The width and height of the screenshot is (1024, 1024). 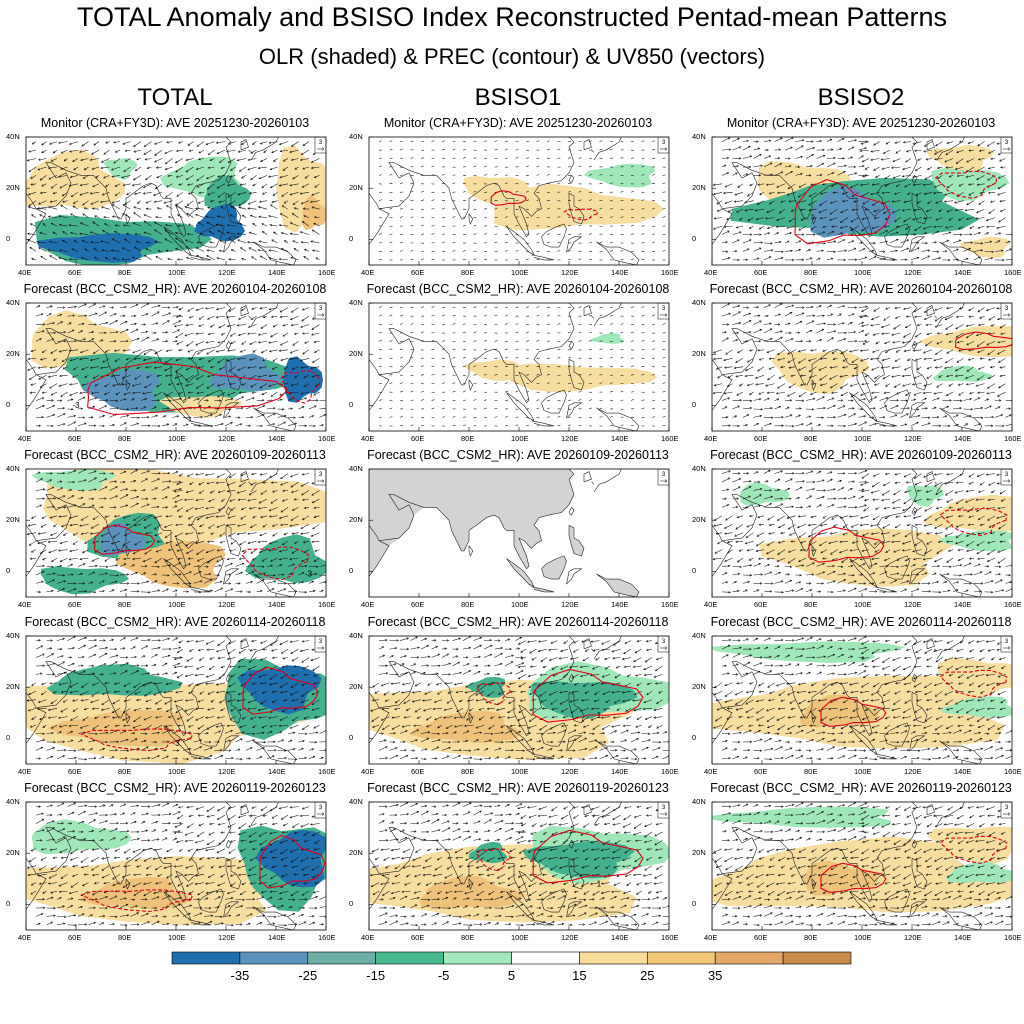 What do you see at coordinates (554, 568) in the screenshot?
I see `land-mask` at bounding box center [554, 568].